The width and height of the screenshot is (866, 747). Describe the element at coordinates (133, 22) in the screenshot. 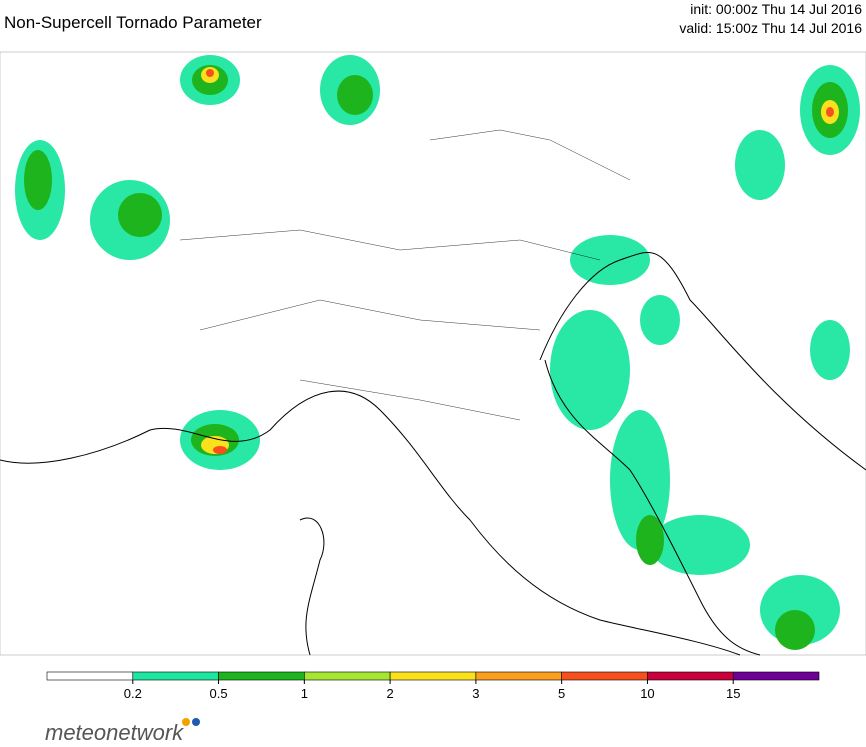

I see `title: Non-Supercell Tornado Parameter` at that location.